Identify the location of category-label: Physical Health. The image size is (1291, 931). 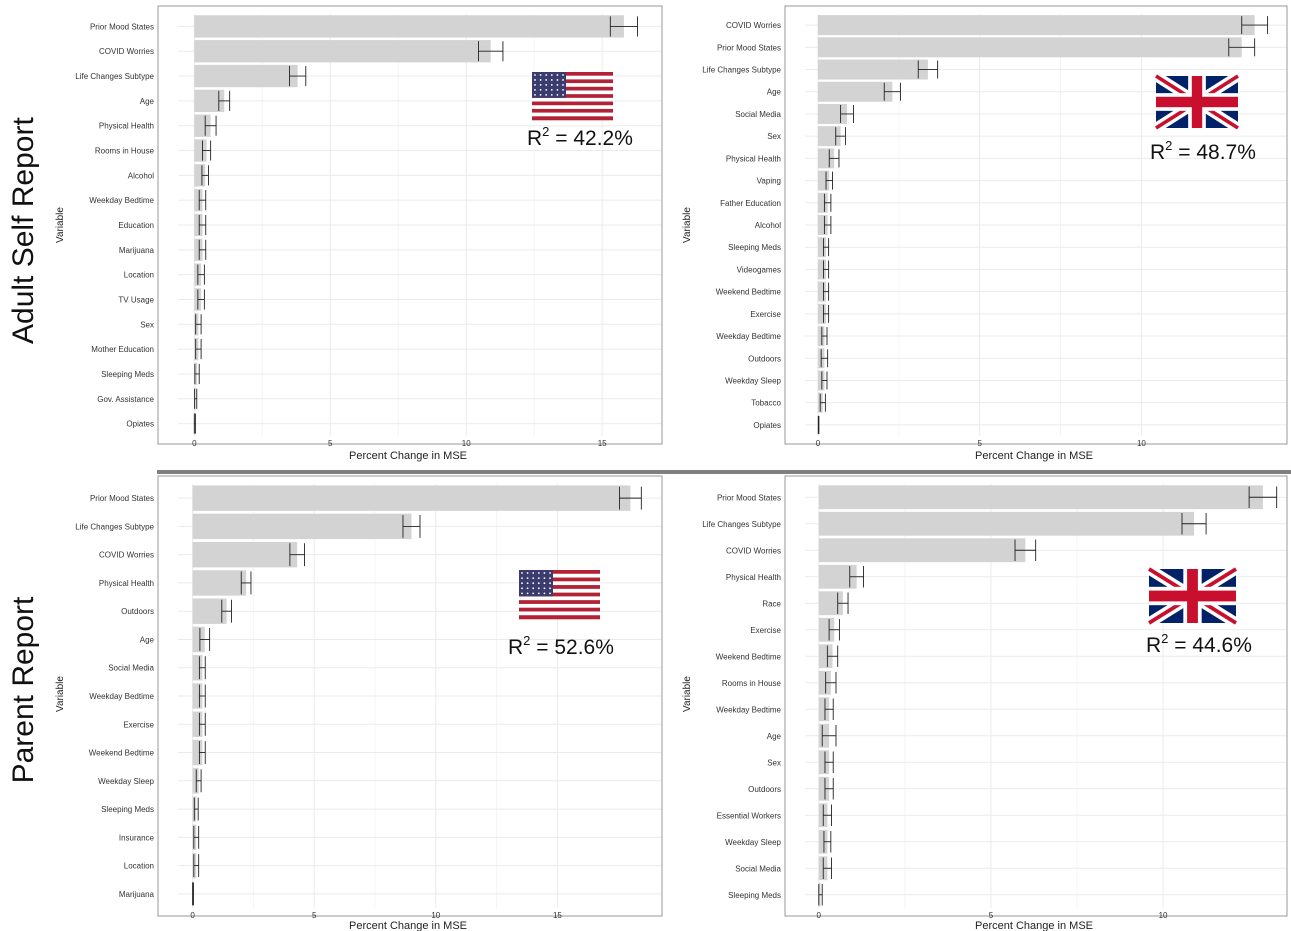
(753, 158).